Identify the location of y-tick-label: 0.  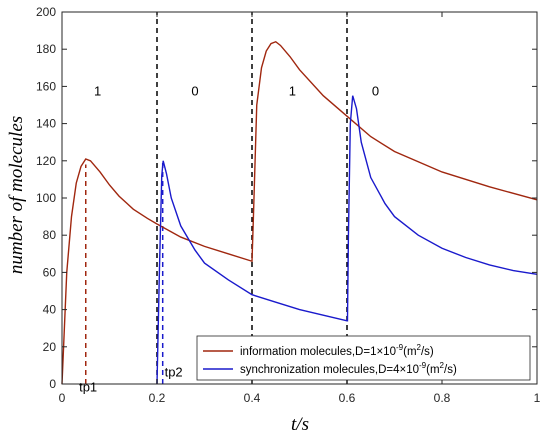
(52, 384).